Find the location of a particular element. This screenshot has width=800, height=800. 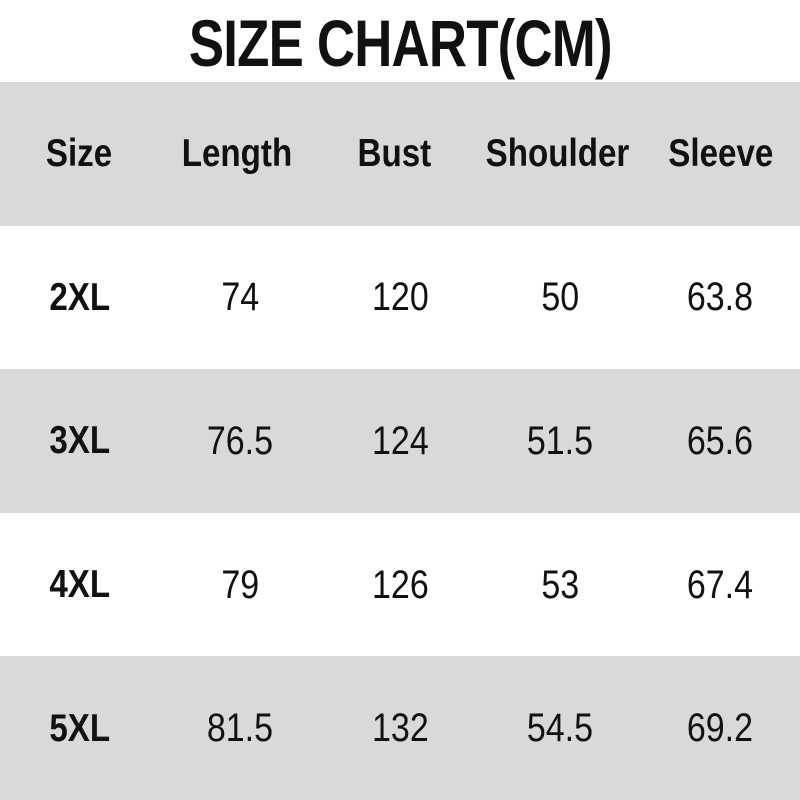

cell-sleeve: 67.4 is located at coordinates (720, 585).